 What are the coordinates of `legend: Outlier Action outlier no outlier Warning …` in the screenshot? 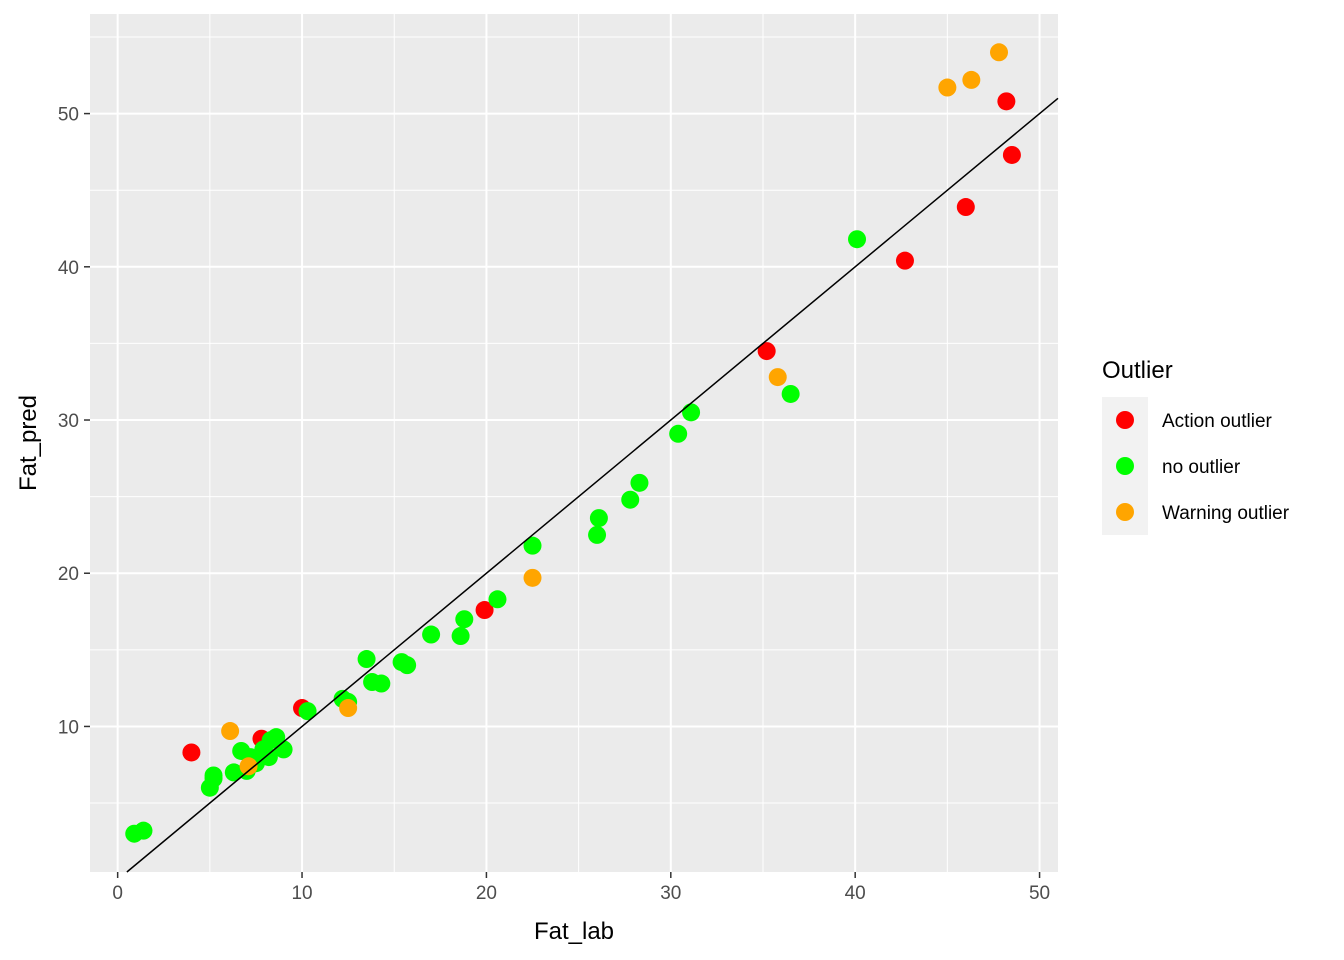 It's located at (1196, 446).